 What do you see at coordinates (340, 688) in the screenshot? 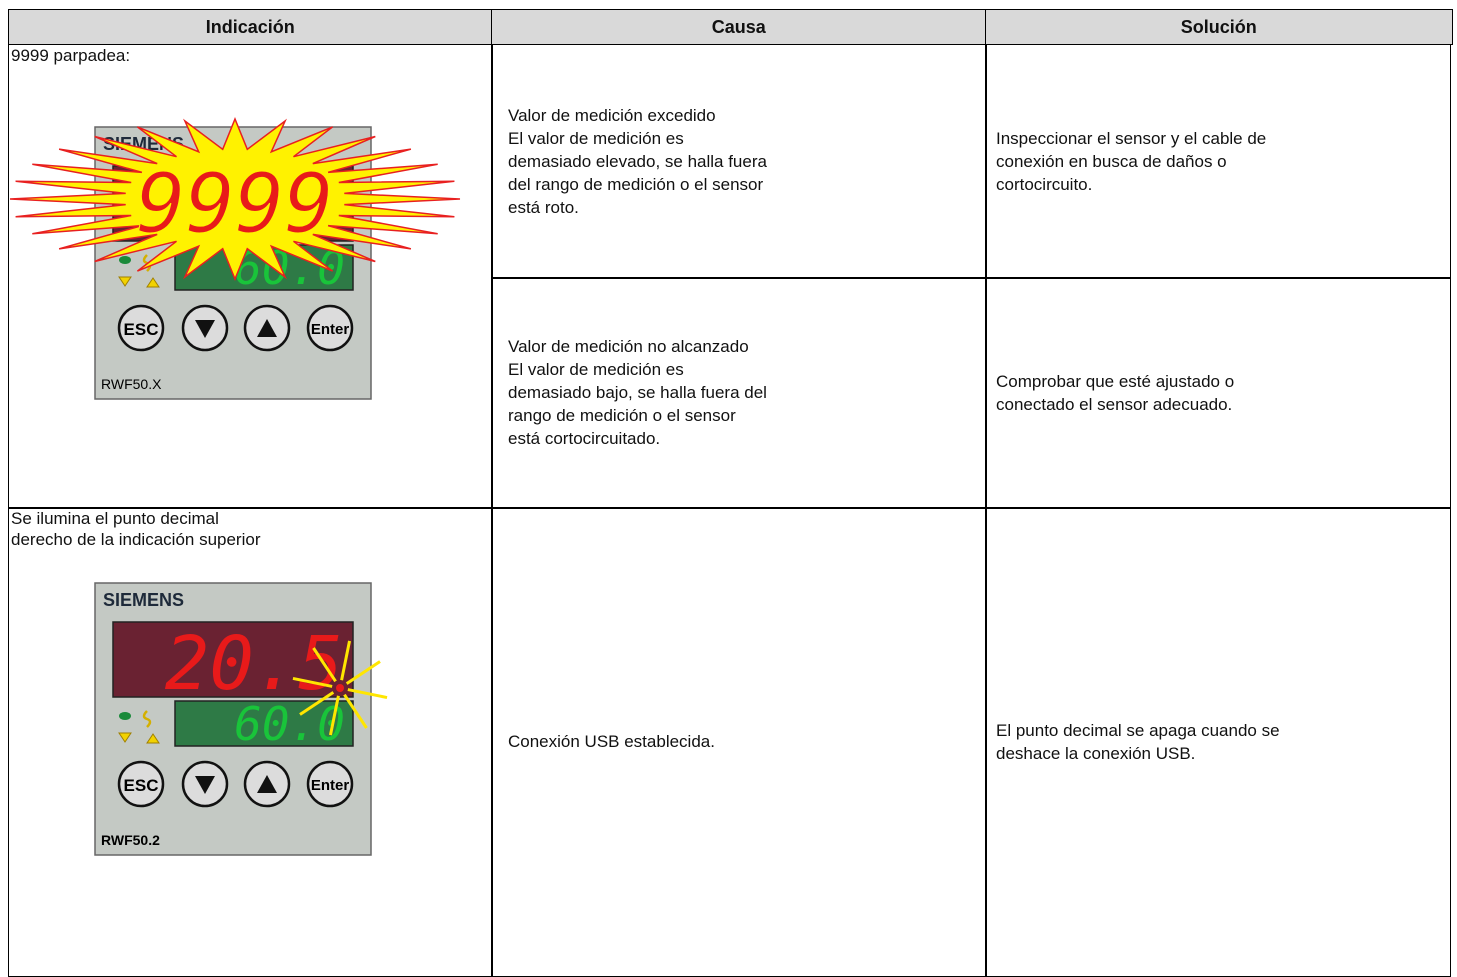
I see `sparkle-dot` at bounding box center [340, 688].